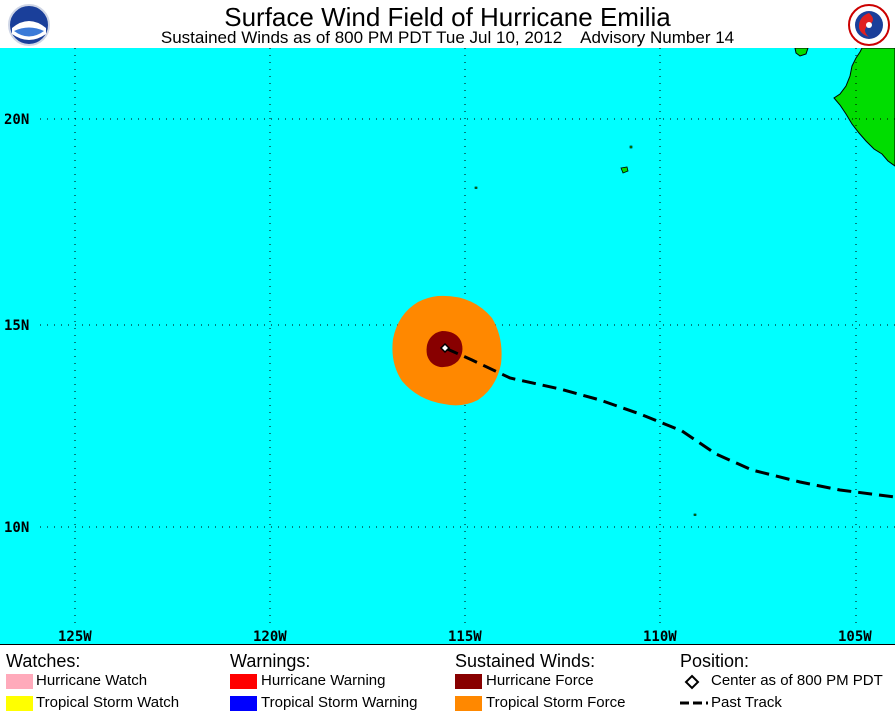 The height and width of the screenshot is (717, 895). What do you see at coordinates (16, 326) in the screenshot?
I see `lat-label-15n: 15N` at bounding box center [16, 326].